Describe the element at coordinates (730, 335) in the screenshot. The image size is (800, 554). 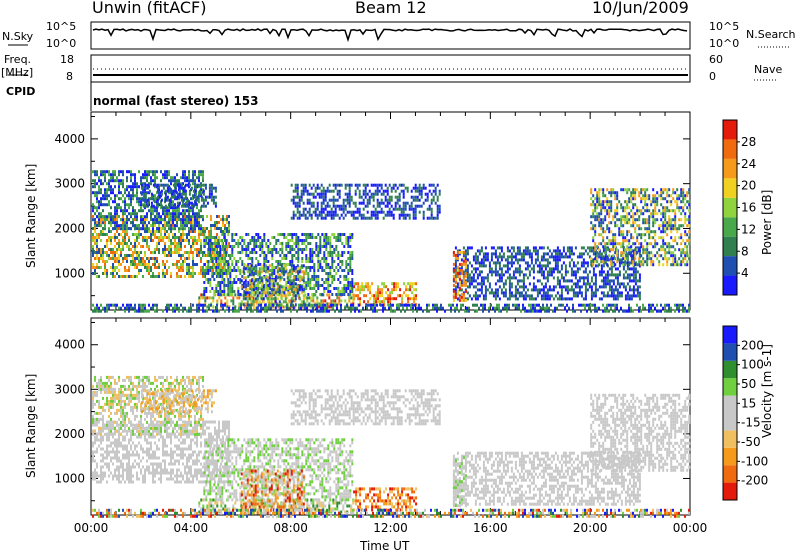
I see `velocity-colorbar-swatch` at that location.